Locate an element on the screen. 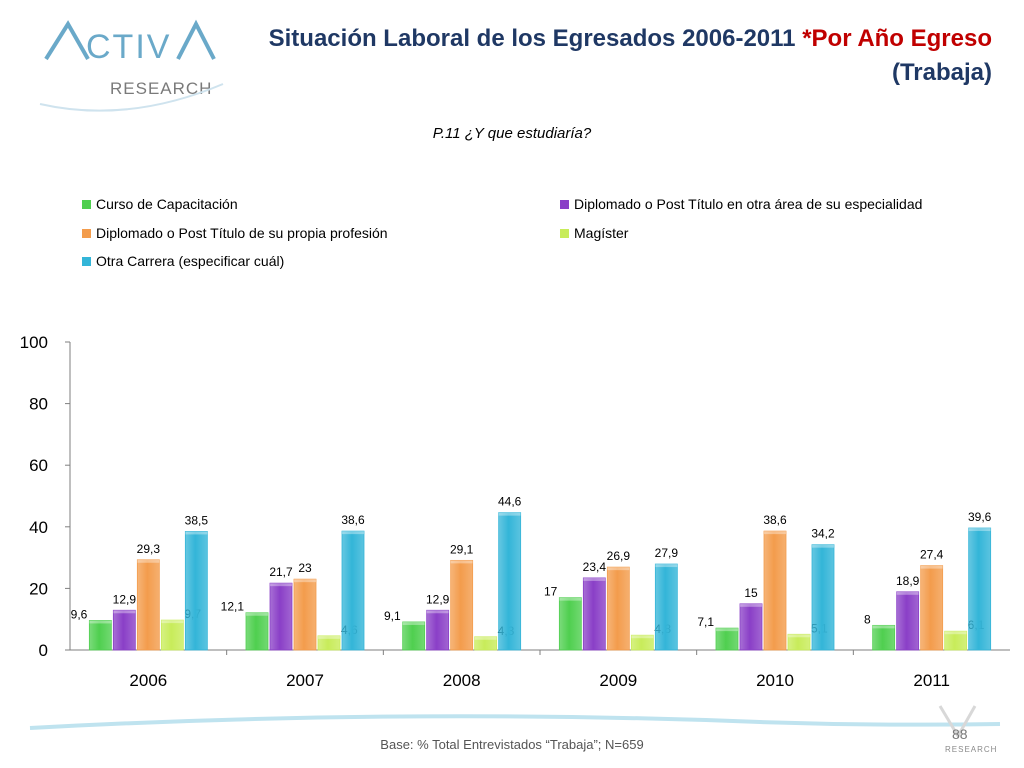  bar-2008-s1 is located at coordinates (438, 630).